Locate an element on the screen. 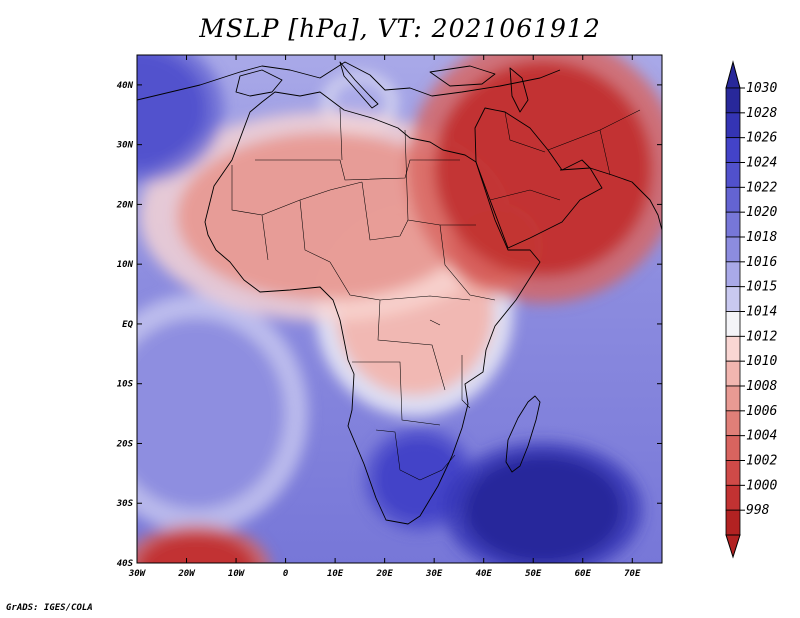 The width and height of the screenshot is (800, 618). colorbar-label: 1022 is located at coordinates (761, 187).